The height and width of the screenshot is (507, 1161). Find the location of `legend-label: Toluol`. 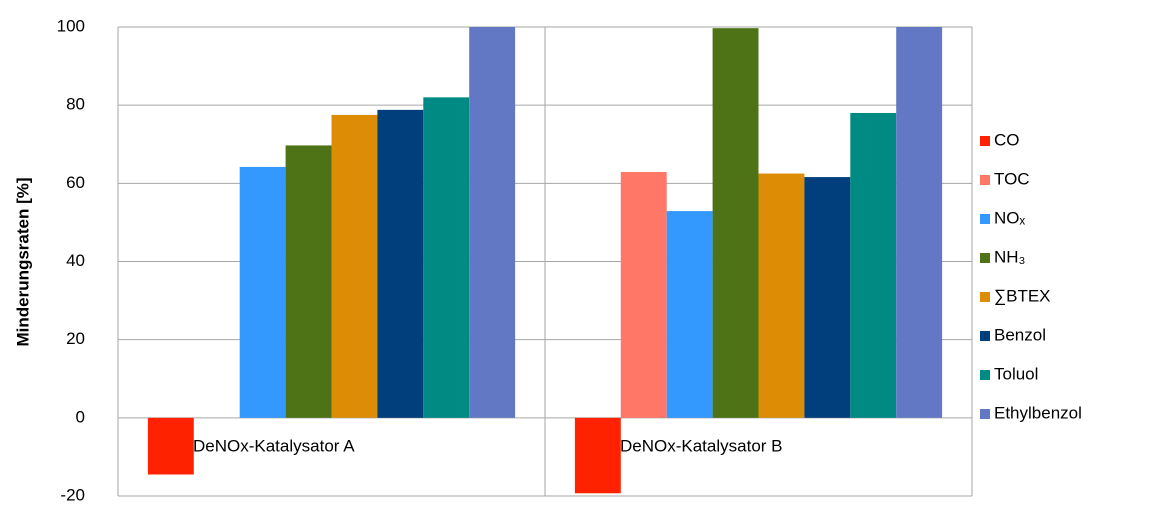

legend-label: Toluol is located at coordinates (1016, 373).